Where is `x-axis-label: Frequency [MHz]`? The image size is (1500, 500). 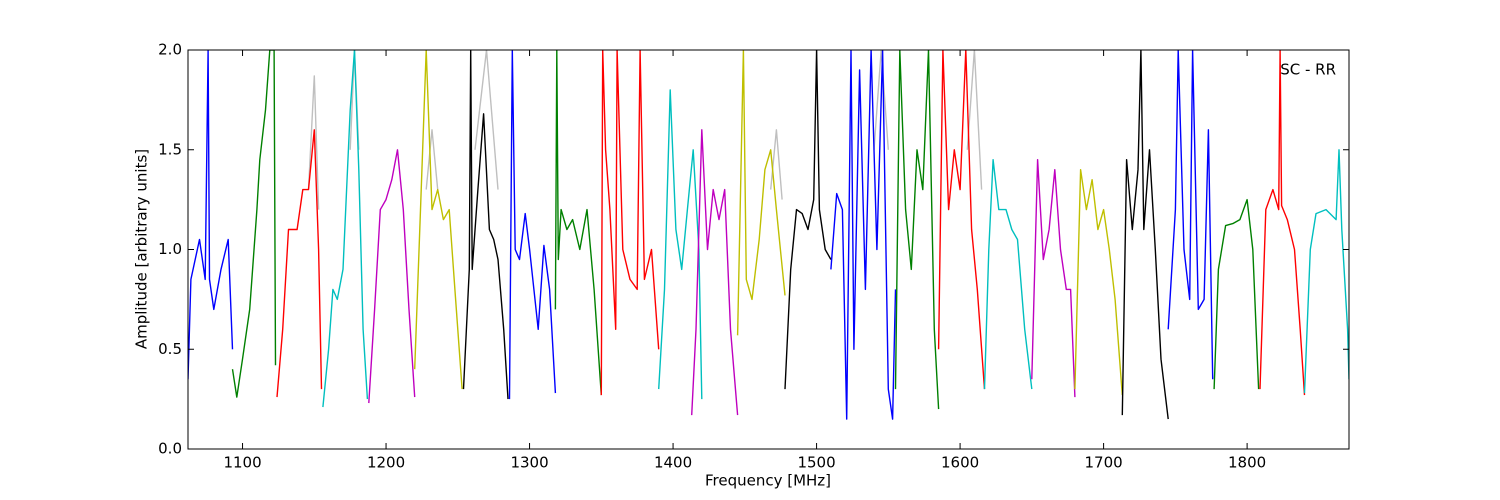 x-axis-label: Frequency [MHz] is located at coordinates (768, 481).